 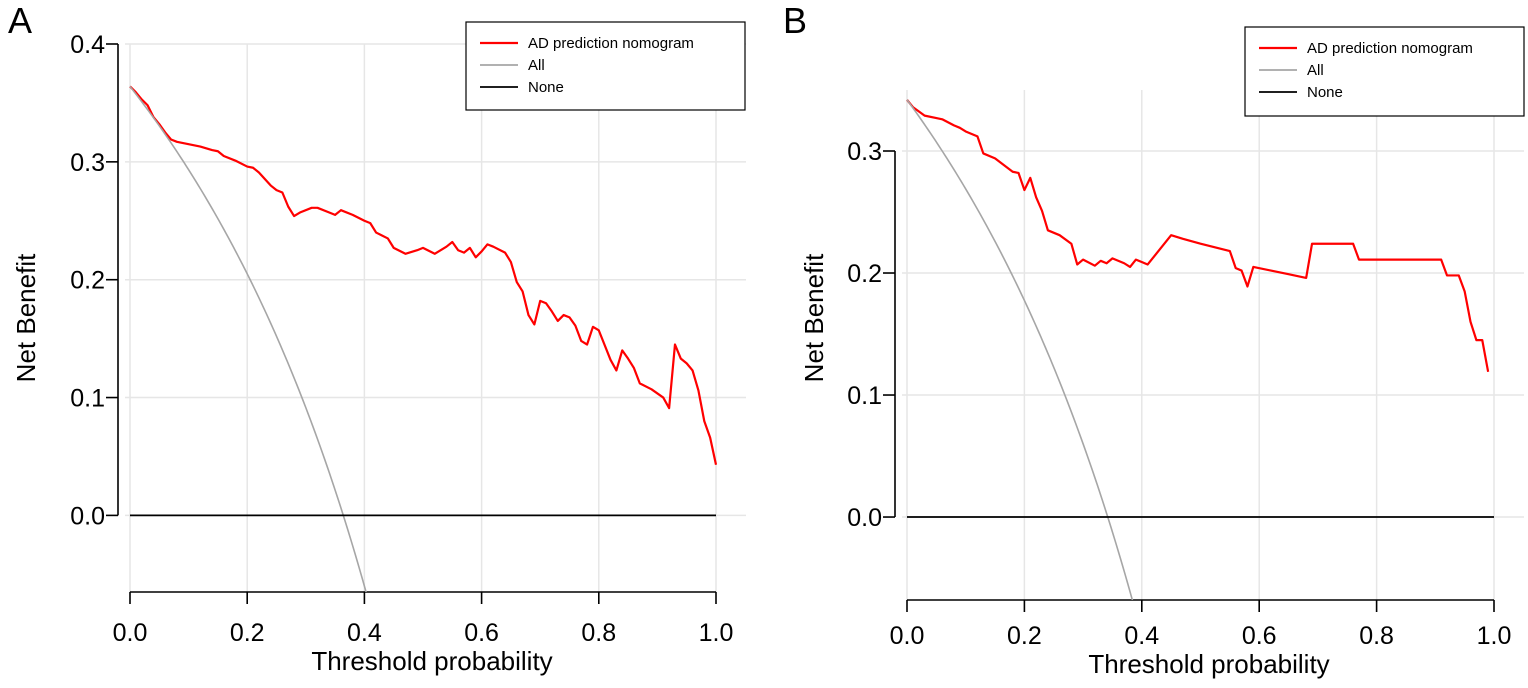 I want to click on y-tick-label: 0.4, so click(x=87, y=45).